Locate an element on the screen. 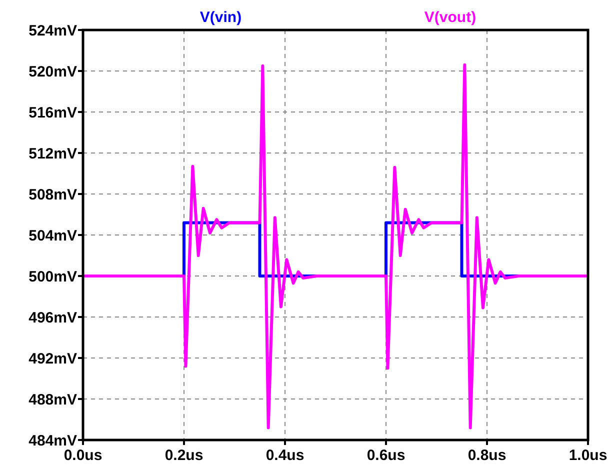  x-tick-label: 0.2us is located at coordinates (184, 455).